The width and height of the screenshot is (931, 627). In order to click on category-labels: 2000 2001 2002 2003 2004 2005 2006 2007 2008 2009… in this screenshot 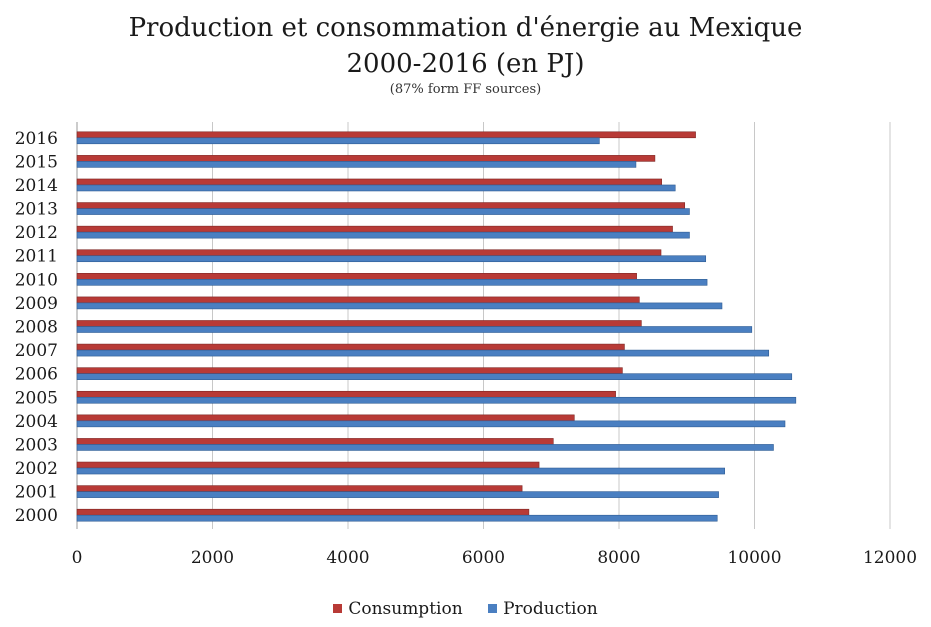, I will do `click(36, 327)`.